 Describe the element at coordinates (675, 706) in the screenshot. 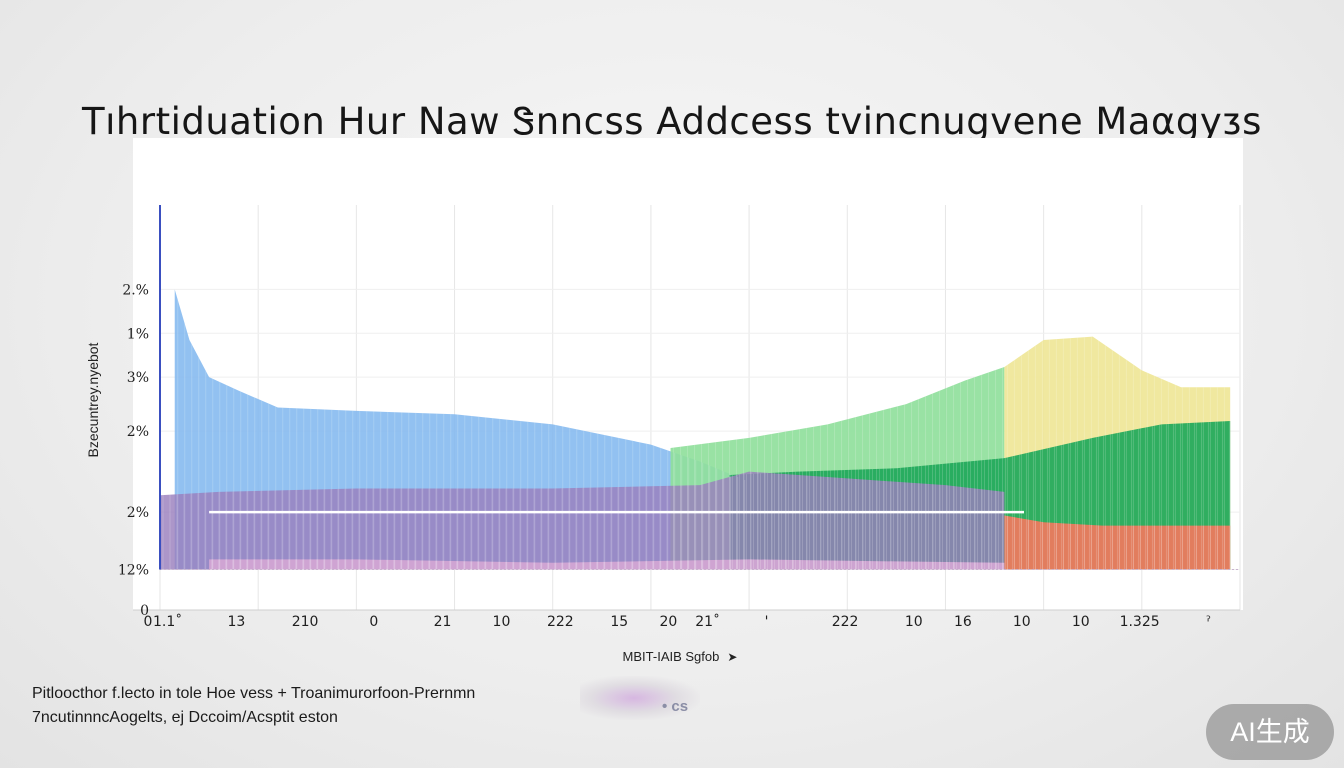

I see `smudge-text: • cs` at that location.